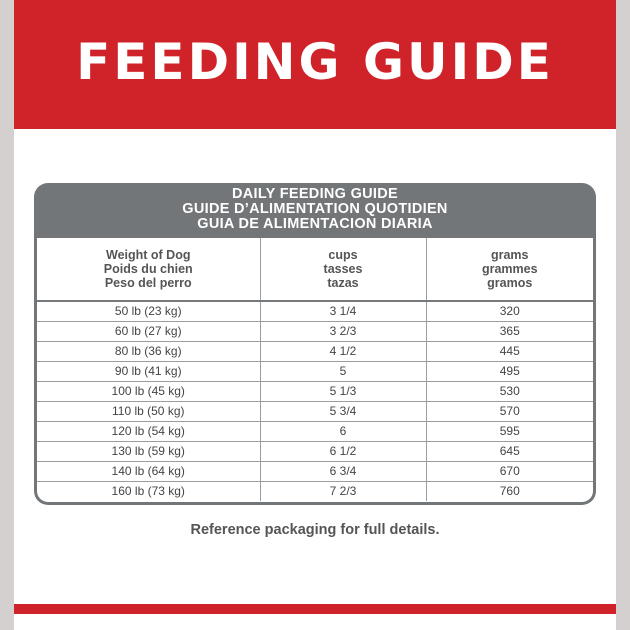 Image resolution: width=630 pixels, height=630 pixels. What do you see at coordinates (509, 311) in the screenshot?
I see `grams-cell: 320` at bounding box center [509, 311].